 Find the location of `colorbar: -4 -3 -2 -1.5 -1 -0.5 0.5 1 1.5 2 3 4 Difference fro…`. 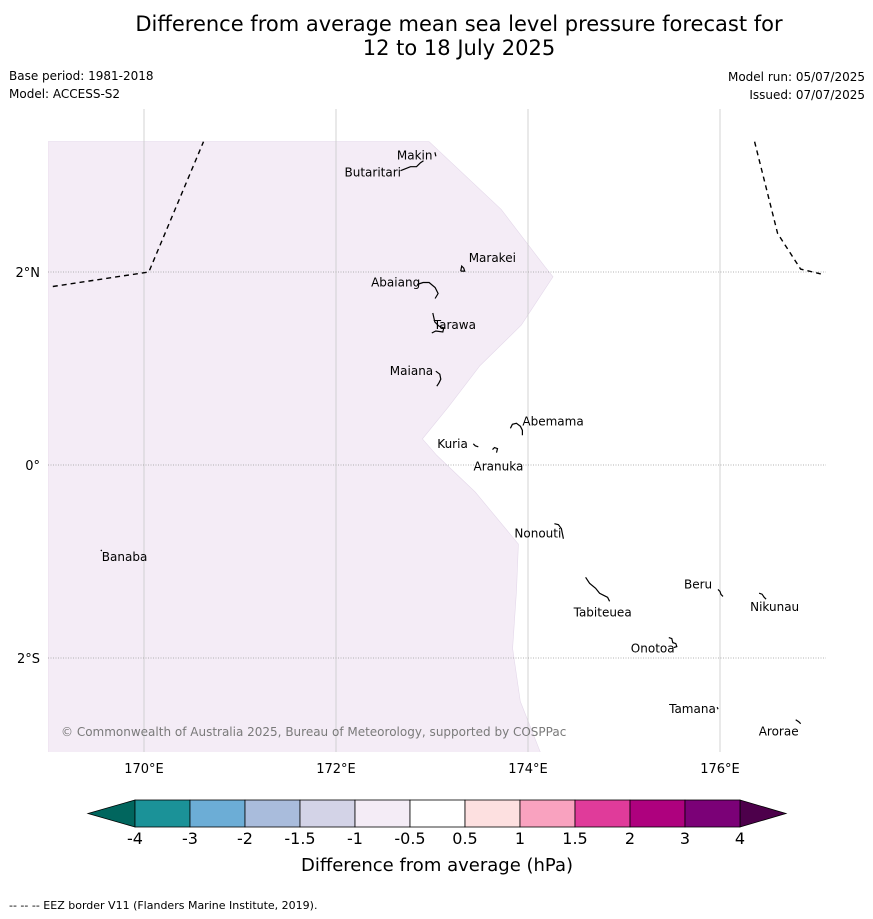

colorbar: -4 -3 -2 -1.5 -1 -0.5 0.5 1 1.5 2 3 4 Difference fro… is located at coordinates (437, 837).